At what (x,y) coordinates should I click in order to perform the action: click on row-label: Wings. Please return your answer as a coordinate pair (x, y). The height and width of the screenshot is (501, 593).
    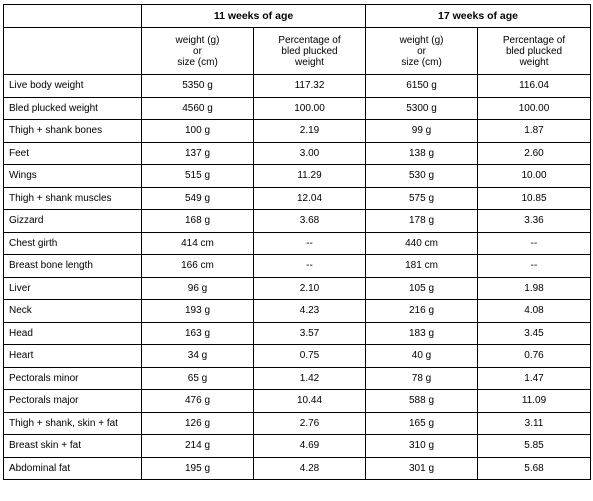
    Looking at the image, I should click on (72, 176).